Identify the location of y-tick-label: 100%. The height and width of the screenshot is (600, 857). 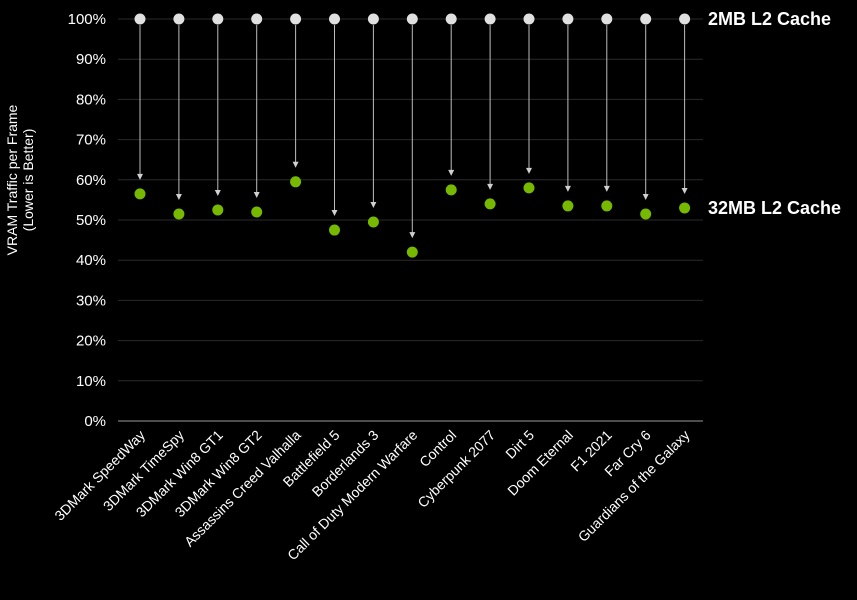
(87, 19).